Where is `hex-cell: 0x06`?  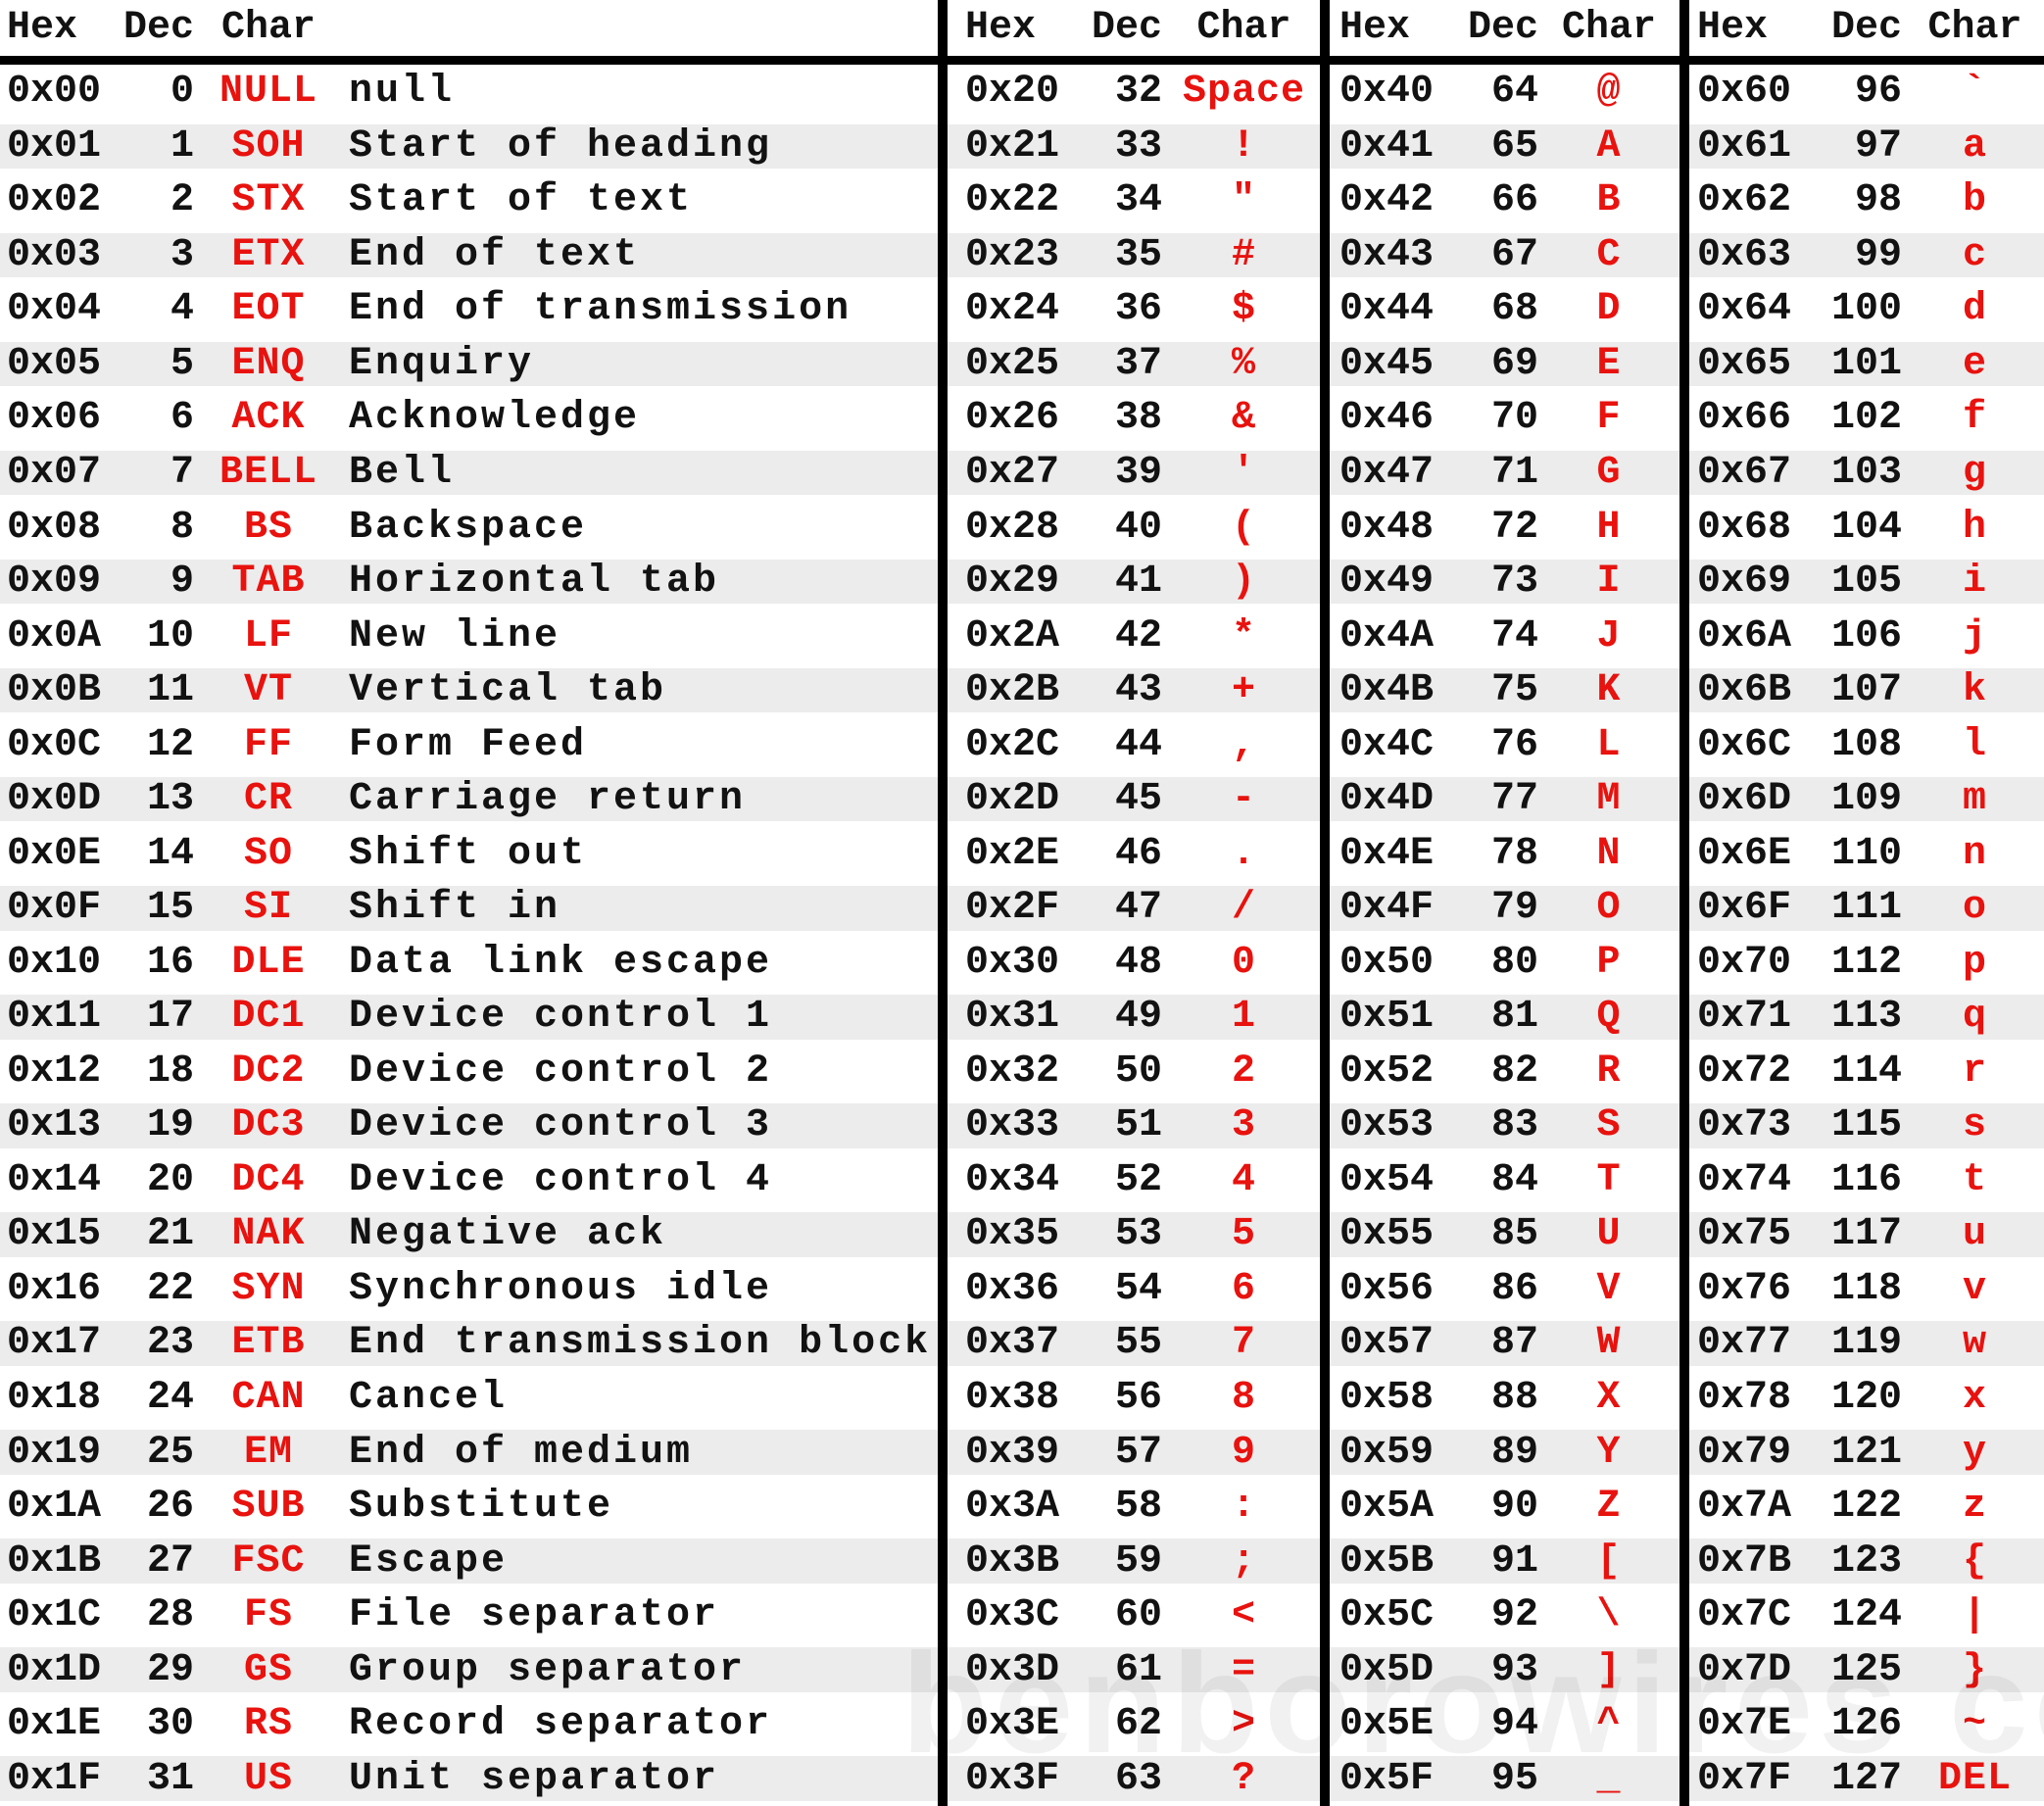
hex-cell: 0x06 is located at coordinates (55, 418).